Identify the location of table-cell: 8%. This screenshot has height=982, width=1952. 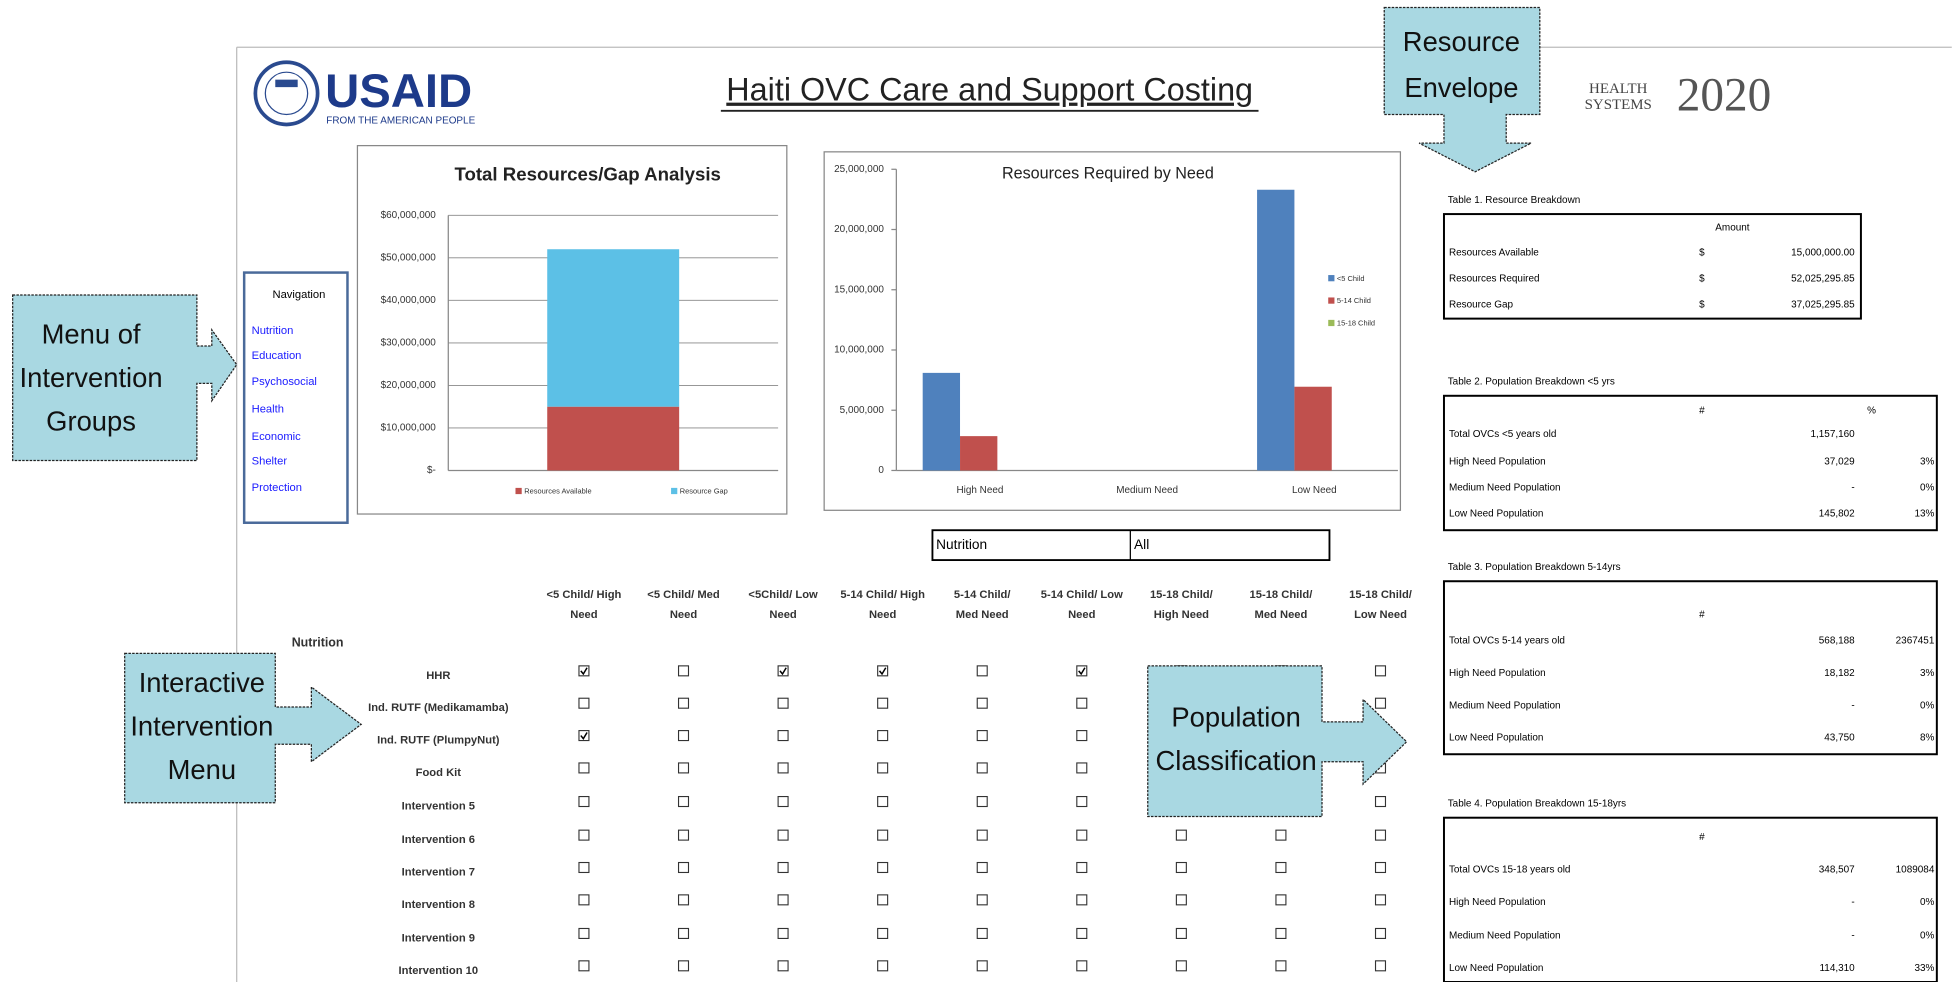
(1927, 738).